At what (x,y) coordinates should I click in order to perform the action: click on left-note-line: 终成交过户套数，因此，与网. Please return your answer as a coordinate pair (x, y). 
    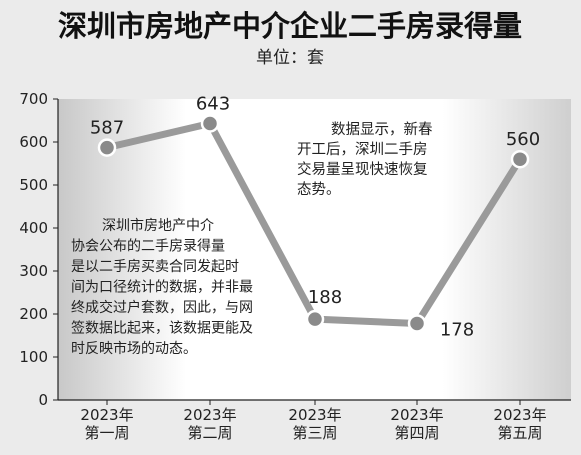
    Looking at the image, I should click on (162, 307).